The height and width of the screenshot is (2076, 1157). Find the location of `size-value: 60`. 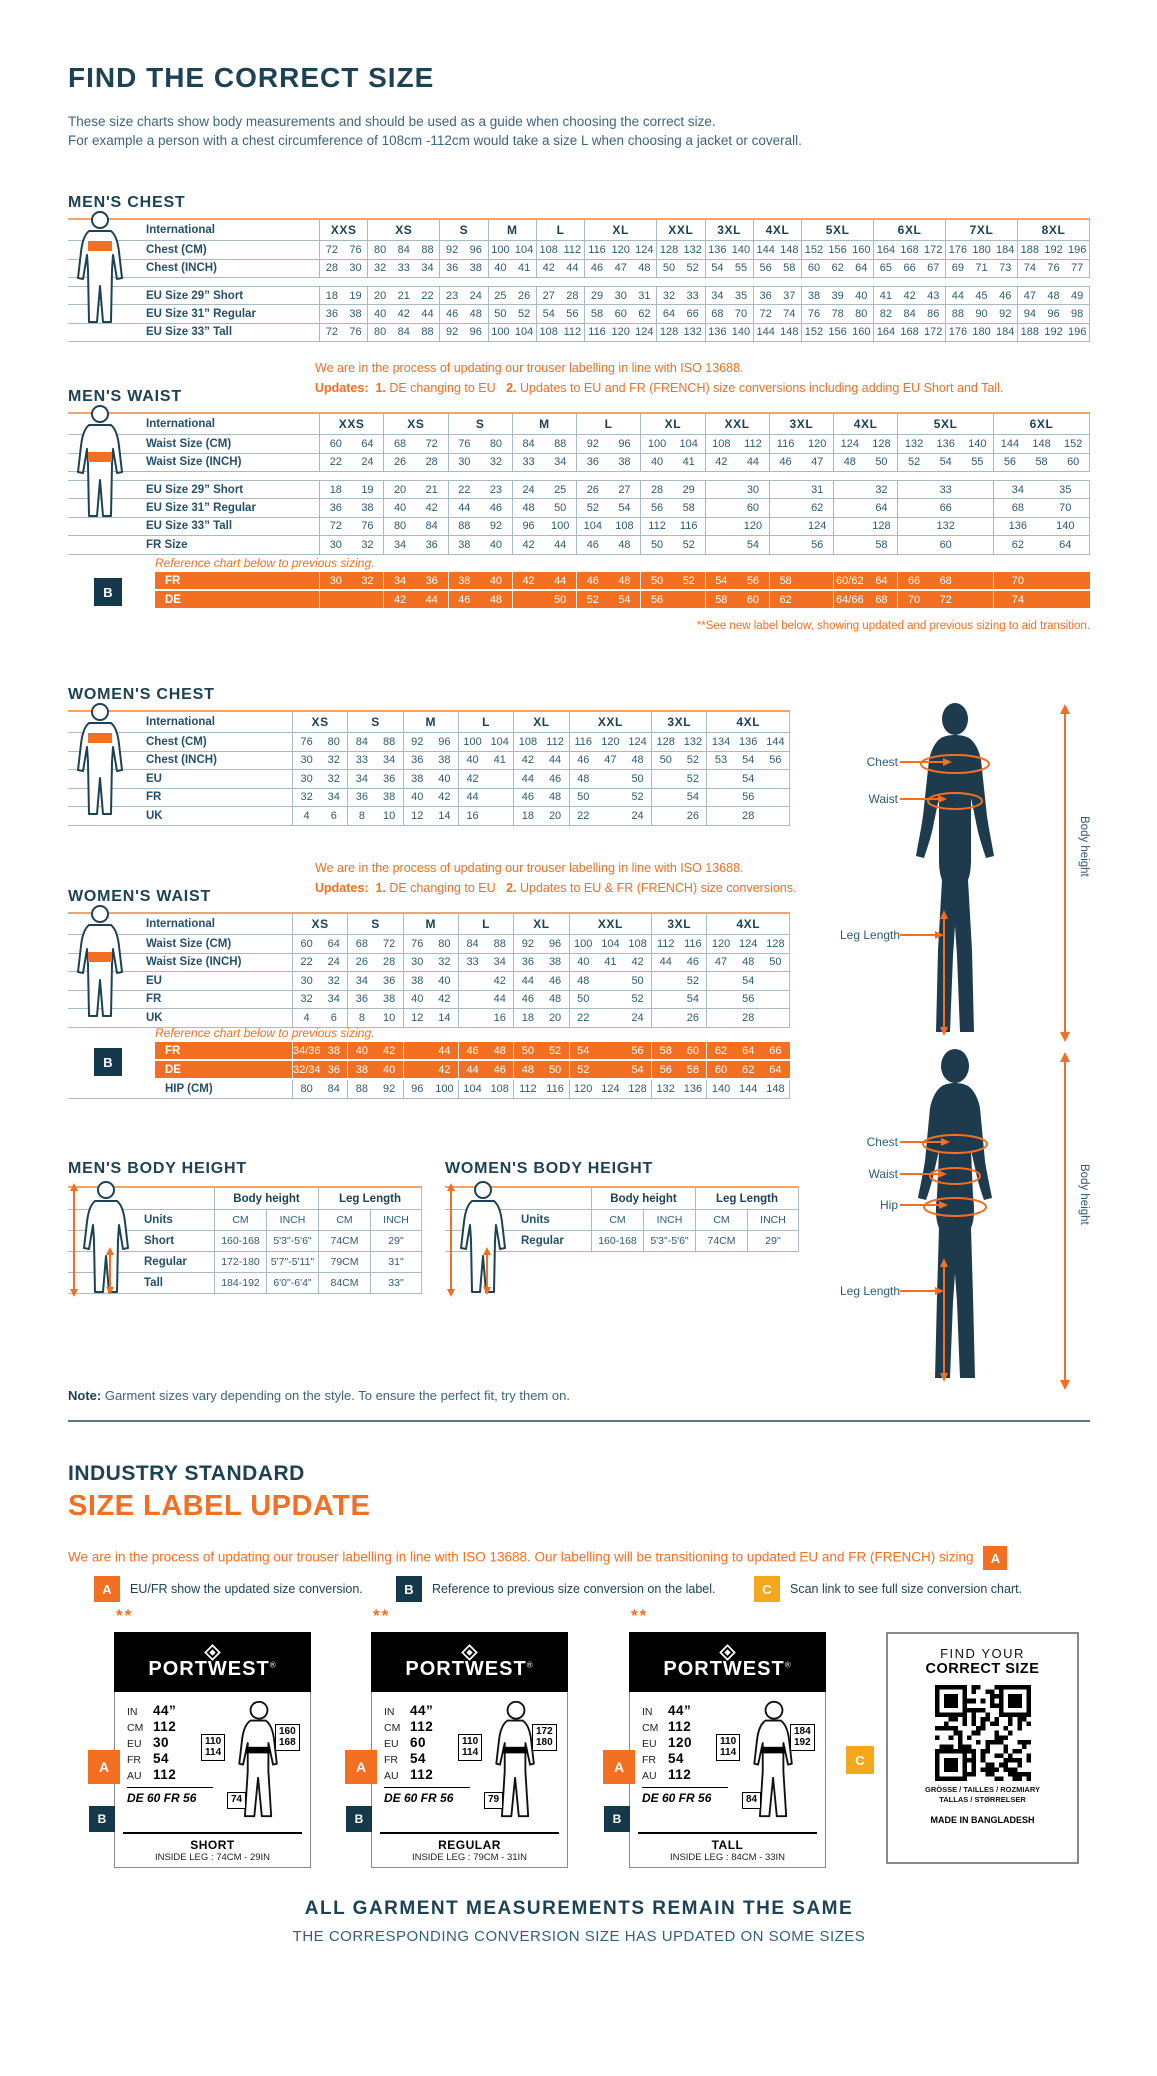

size-value: 60 is located at coordinates (753, 507).